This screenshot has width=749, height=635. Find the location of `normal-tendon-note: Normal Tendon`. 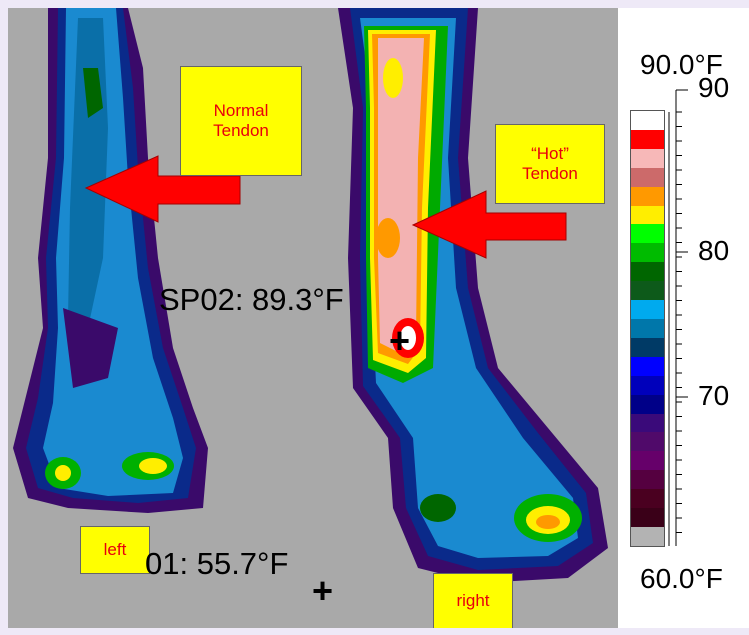

normal-tendon-note: Normal Tendon is located at coordinates (241, 121).